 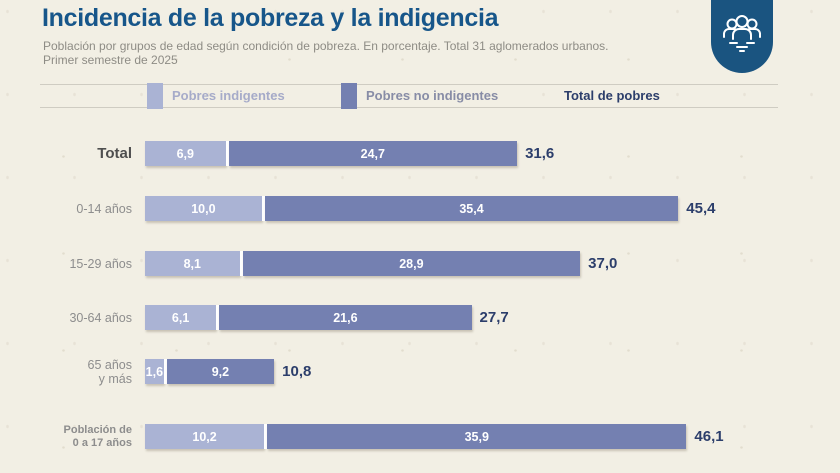 I want to click on bar-row: Total 6,9 24,7 31,6, so click(x=420, y=153).